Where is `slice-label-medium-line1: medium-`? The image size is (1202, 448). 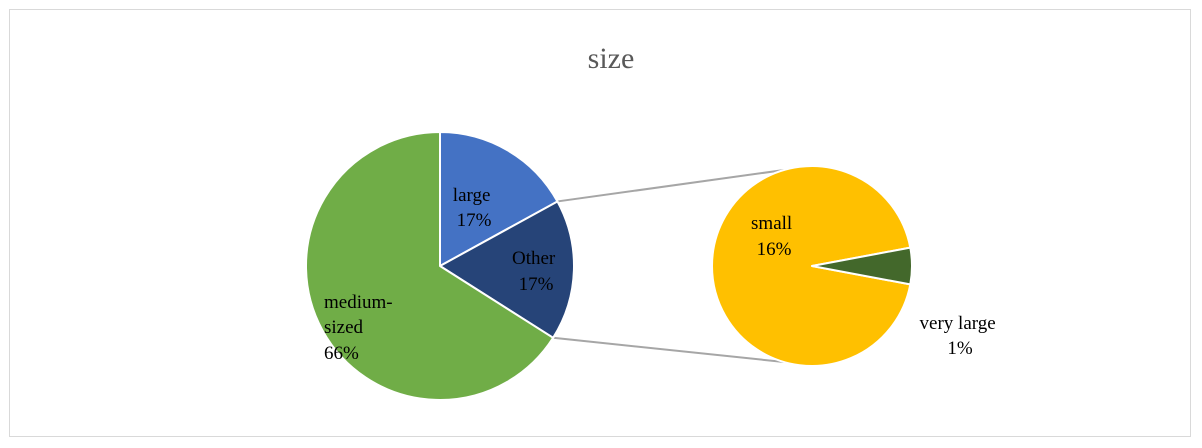
slice-label-medium-line1: medium- is located at coordinates (358, 302).